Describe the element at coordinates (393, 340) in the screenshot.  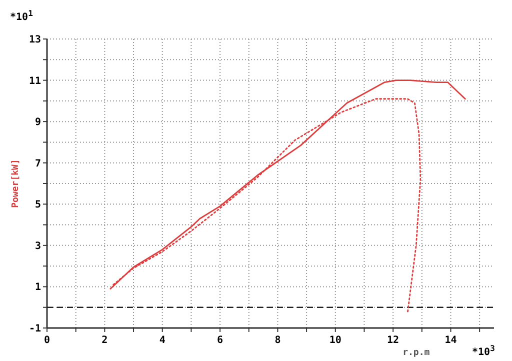
I see `x-tick-label: 12` at that location.